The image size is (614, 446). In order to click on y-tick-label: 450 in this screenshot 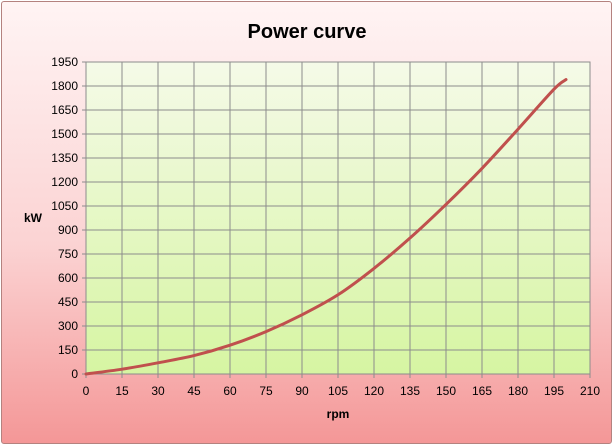, I will do `click(68, 302)`.